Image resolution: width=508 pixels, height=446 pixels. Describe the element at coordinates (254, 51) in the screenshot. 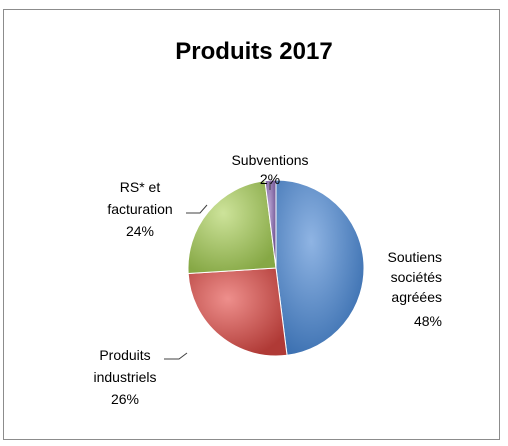

I see `chart-title: Produits 2017` at that location.